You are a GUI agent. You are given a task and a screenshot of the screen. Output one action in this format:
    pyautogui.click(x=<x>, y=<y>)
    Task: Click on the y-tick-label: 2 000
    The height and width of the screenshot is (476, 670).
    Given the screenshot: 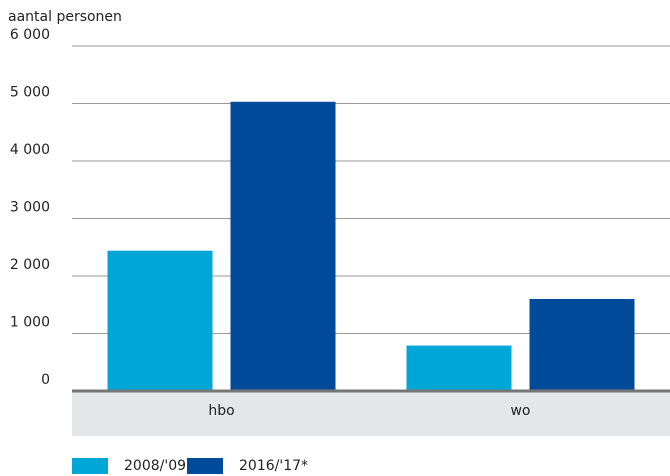 What is the action you would take?
    pyautogui.click(x=30, y=265)
    